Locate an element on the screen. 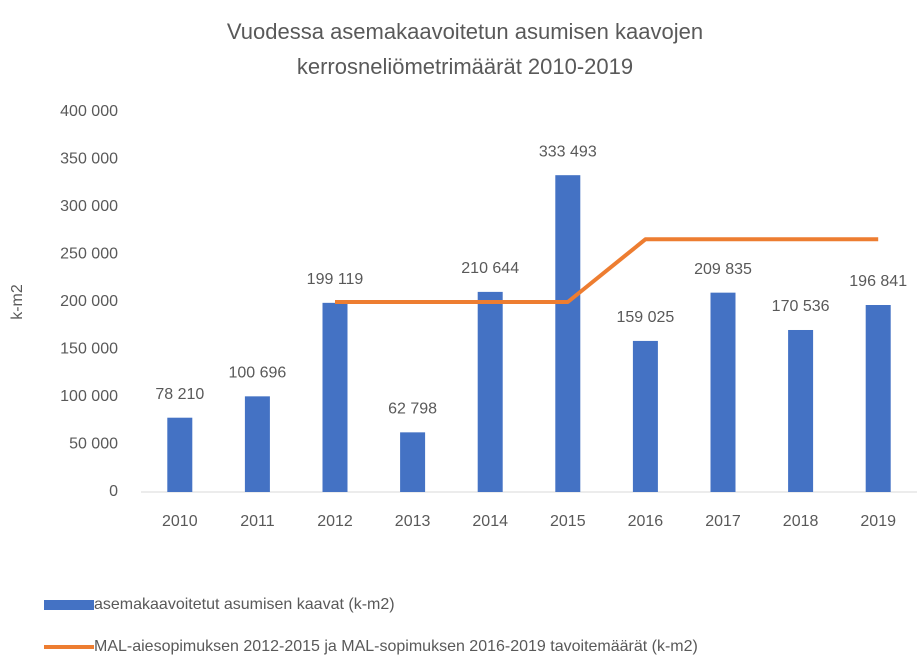 The height and width of the screenshot is (668, 921). x-tick-label: 2010 is located at coordinates (180, 521).